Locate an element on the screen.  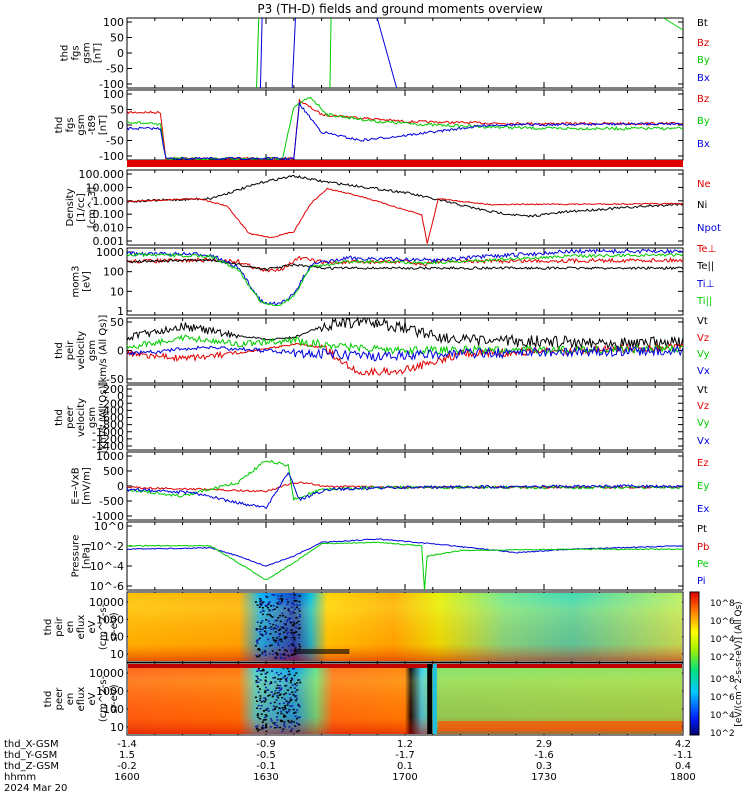
y-axis-label: Density is located at coordinates (70, 207).